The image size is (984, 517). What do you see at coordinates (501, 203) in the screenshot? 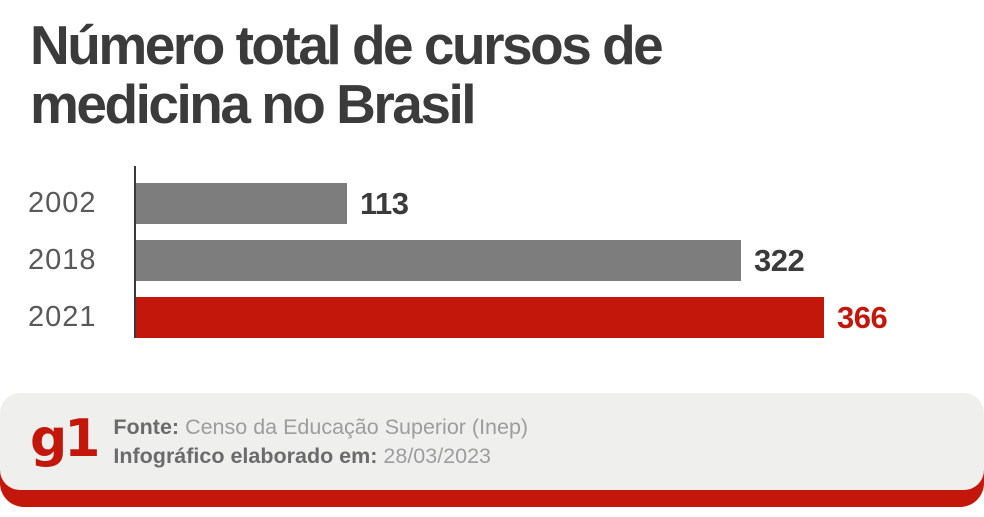
I see `chart-row-2002: 2002 113` at bounding box center [501, 203].